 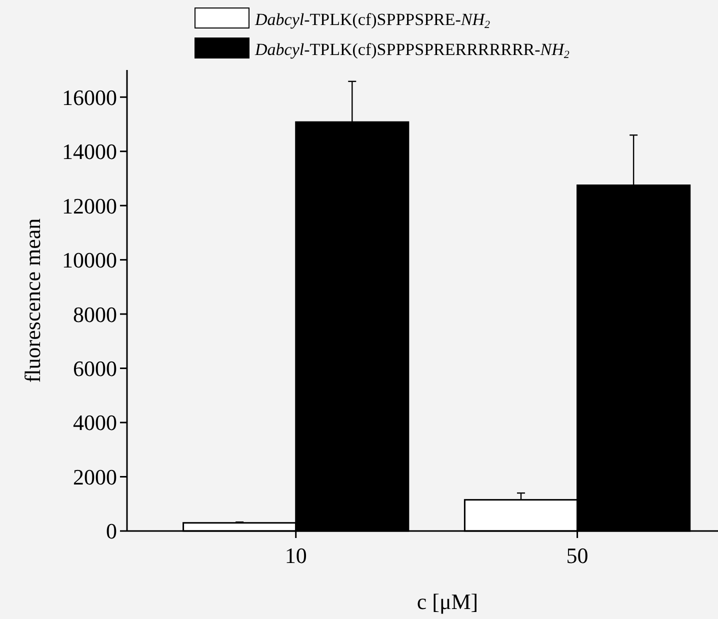 I want to click on y-tick-label: 8000, so click(x=95, y=314).